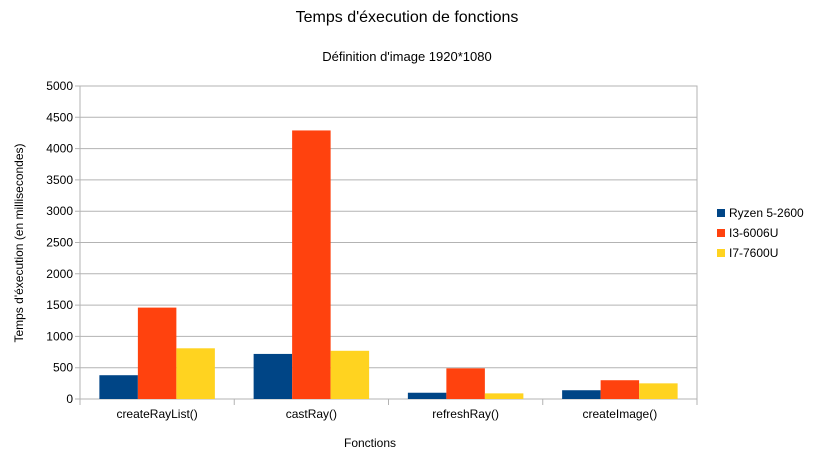 The height and width of the screenshot is (461, 814). What do you see at coordinates (754, 253) in the screenshot?
I see `legend-label: I7-7600U` at bounding box center [754, 253].